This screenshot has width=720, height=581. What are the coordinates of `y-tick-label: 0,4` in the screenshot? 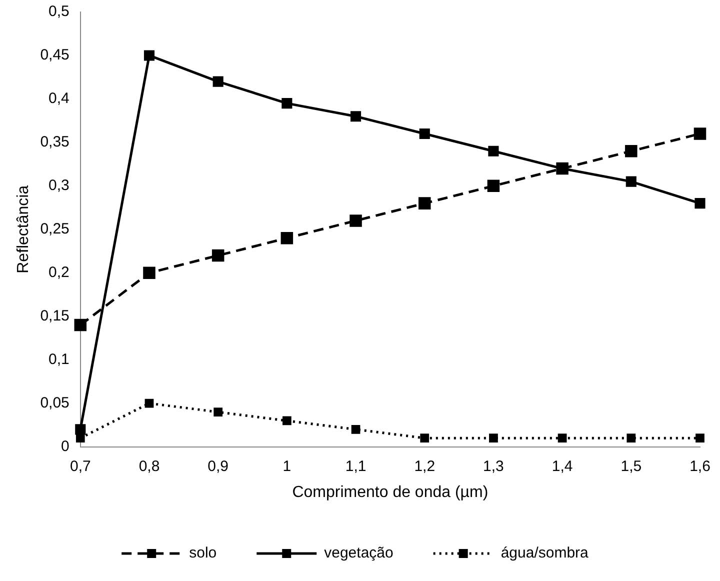 It's located at (59, 99).